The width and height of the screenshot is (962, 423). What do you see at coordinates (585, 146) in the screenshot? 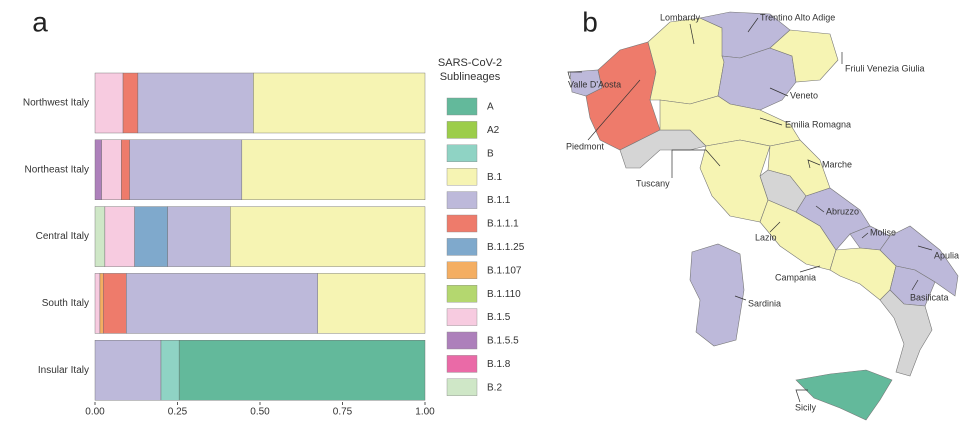
I see `region-label: Piedmont` at bounding box center [585, 146].